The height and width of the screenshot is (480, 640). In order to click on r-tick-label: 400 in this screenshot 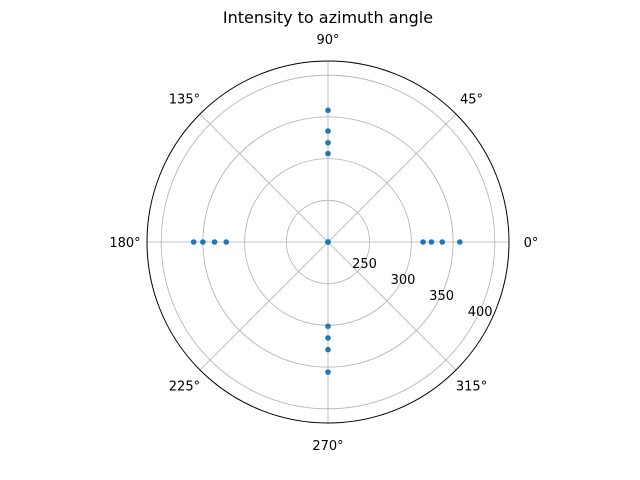, I will do `click(480, 312)`.